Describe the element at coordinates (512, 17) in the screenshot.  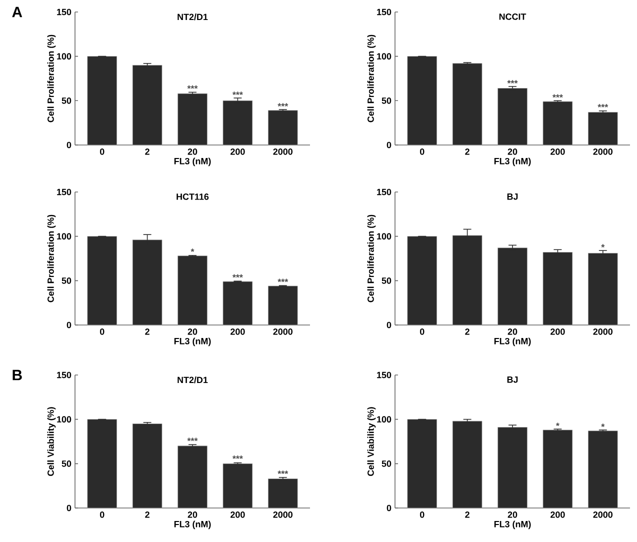
I see `chart-title: NCCIT` at that location.